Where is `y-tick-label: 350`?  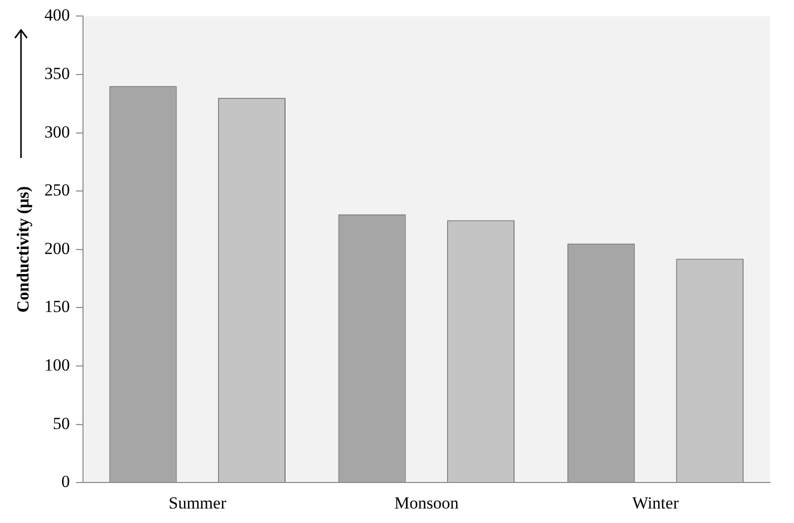 y-tick-label: 350 is located at coordinates (57, 73).